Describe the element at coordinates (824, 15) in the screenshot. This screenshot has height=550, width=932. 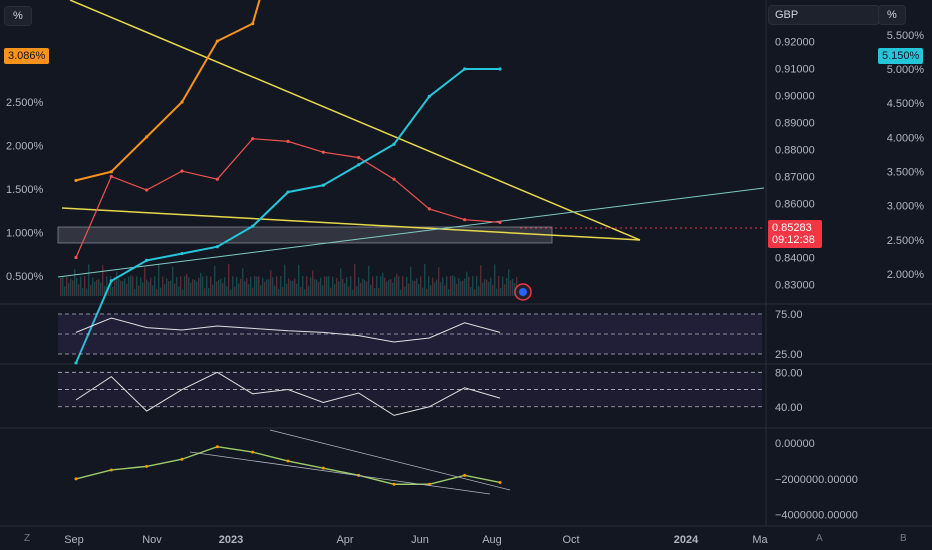
I see `currency-button: GBP` at that location.